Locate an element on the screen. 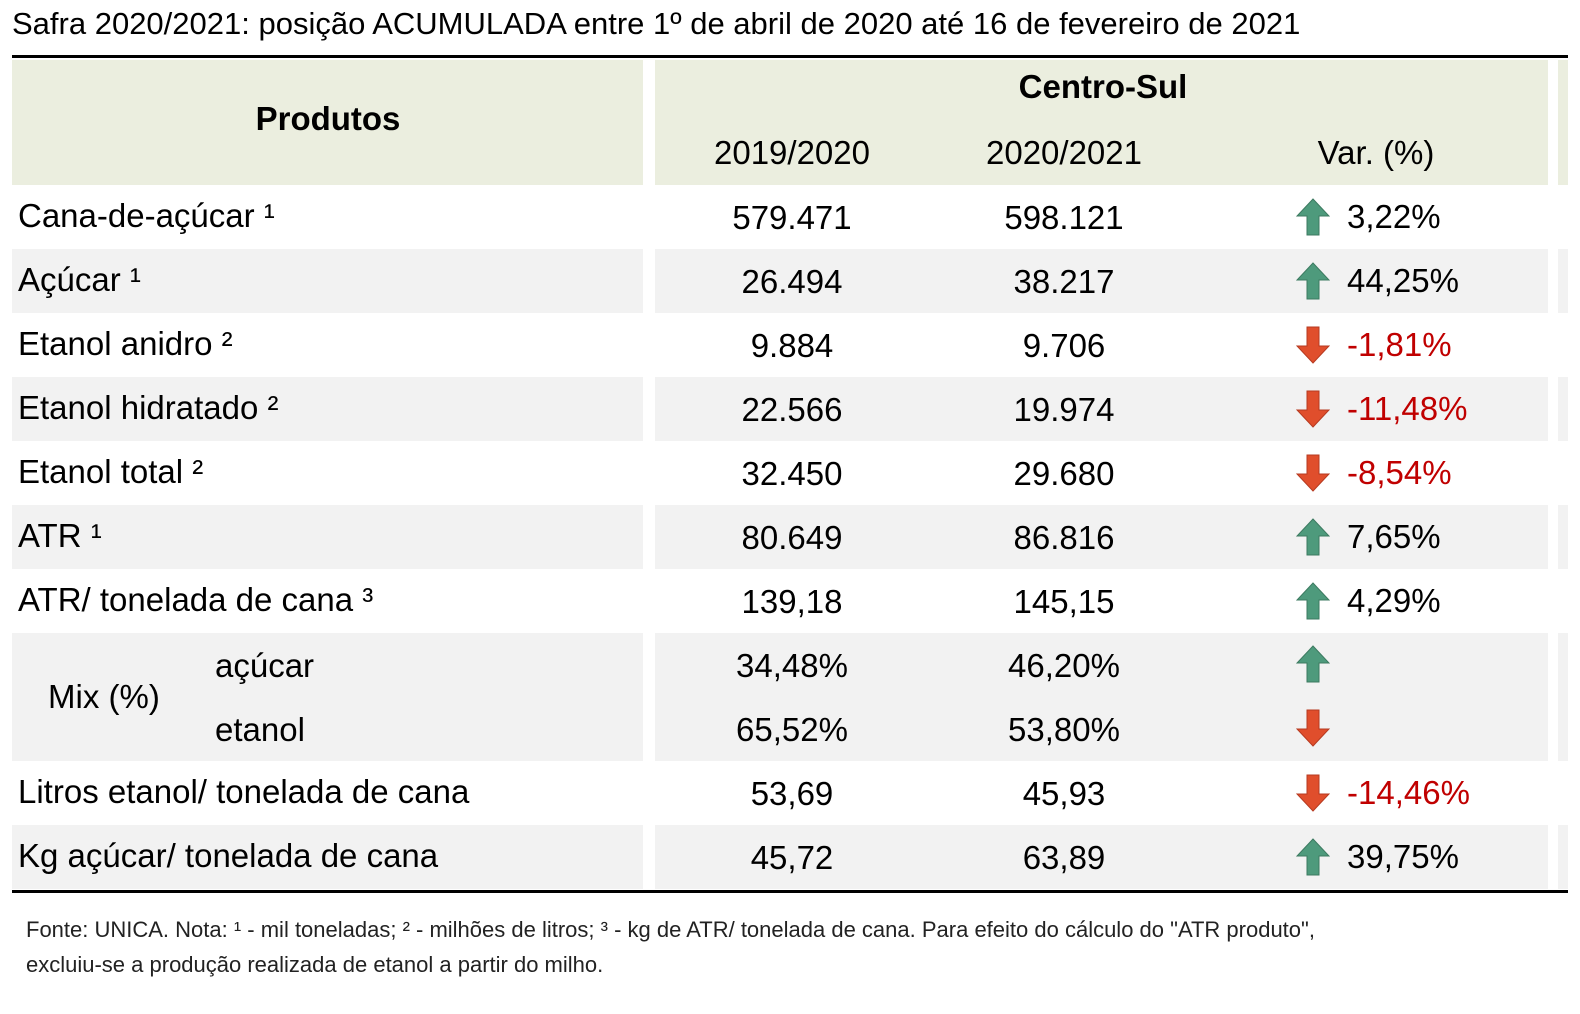 The width and height of the screenshot is (1580, 1014). cell-value: 34,48% is located at coordinates (792, 665).